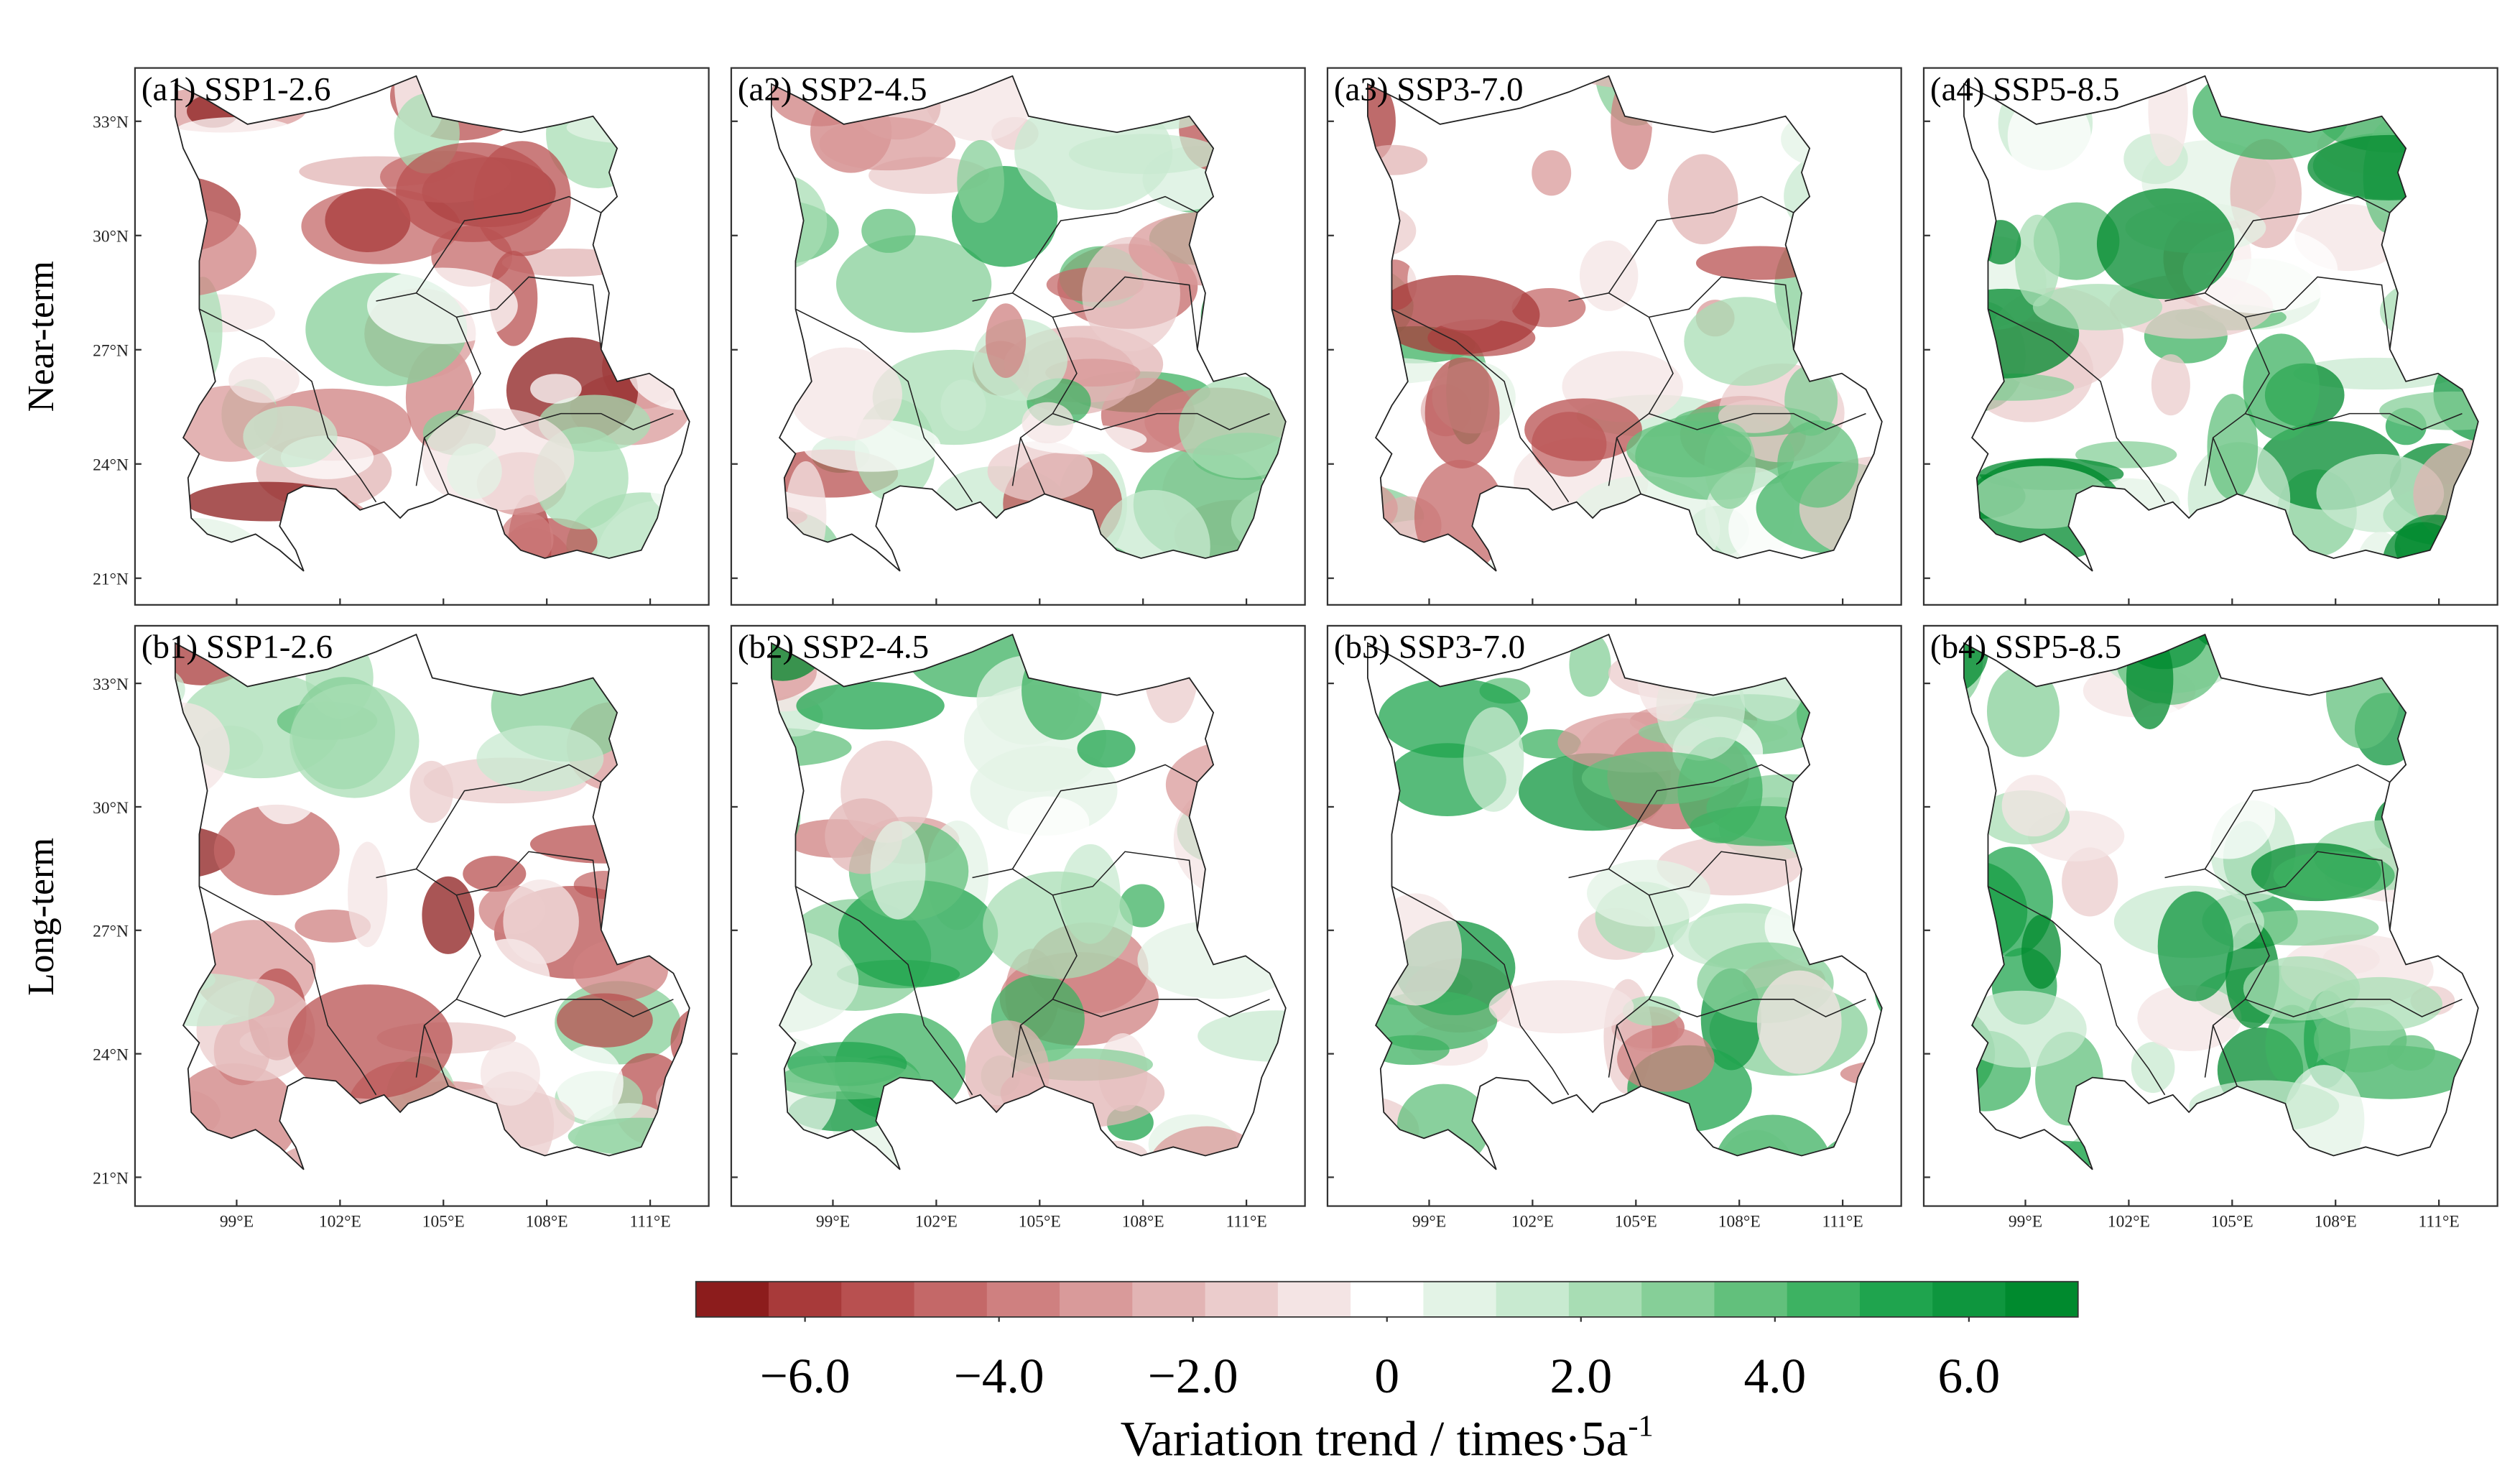 Image resolution: width=2520 pixels, height=1483 pixels. Describe the element at coordinates (41, 336) in the screenshot. I see `row-label: Near-term` at that location.